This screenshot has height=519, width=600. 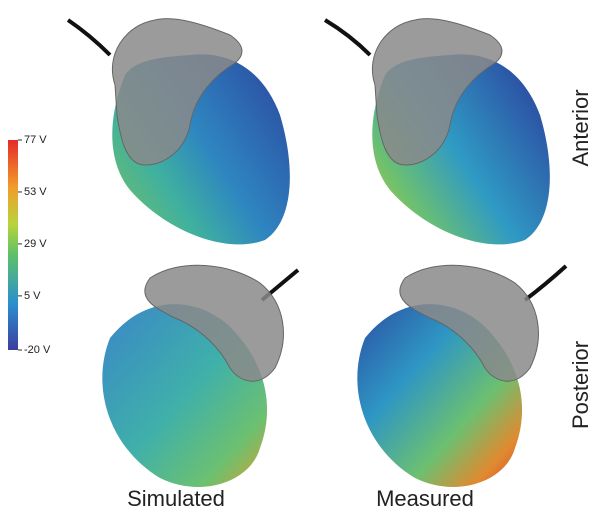 I want to click on column-label: Measured, so click(x=425, y=498).